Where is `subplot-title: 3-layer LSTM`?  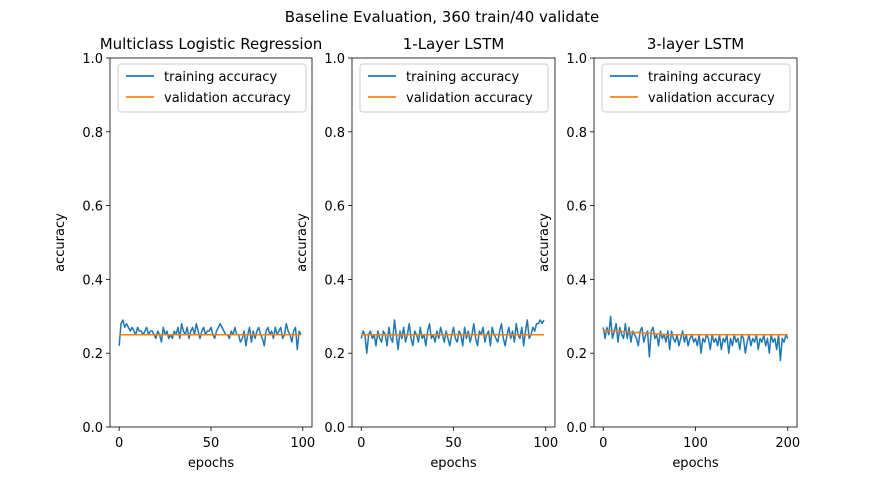 subplot-title: 3-layer LSTM is located at coordinates (695, 44).